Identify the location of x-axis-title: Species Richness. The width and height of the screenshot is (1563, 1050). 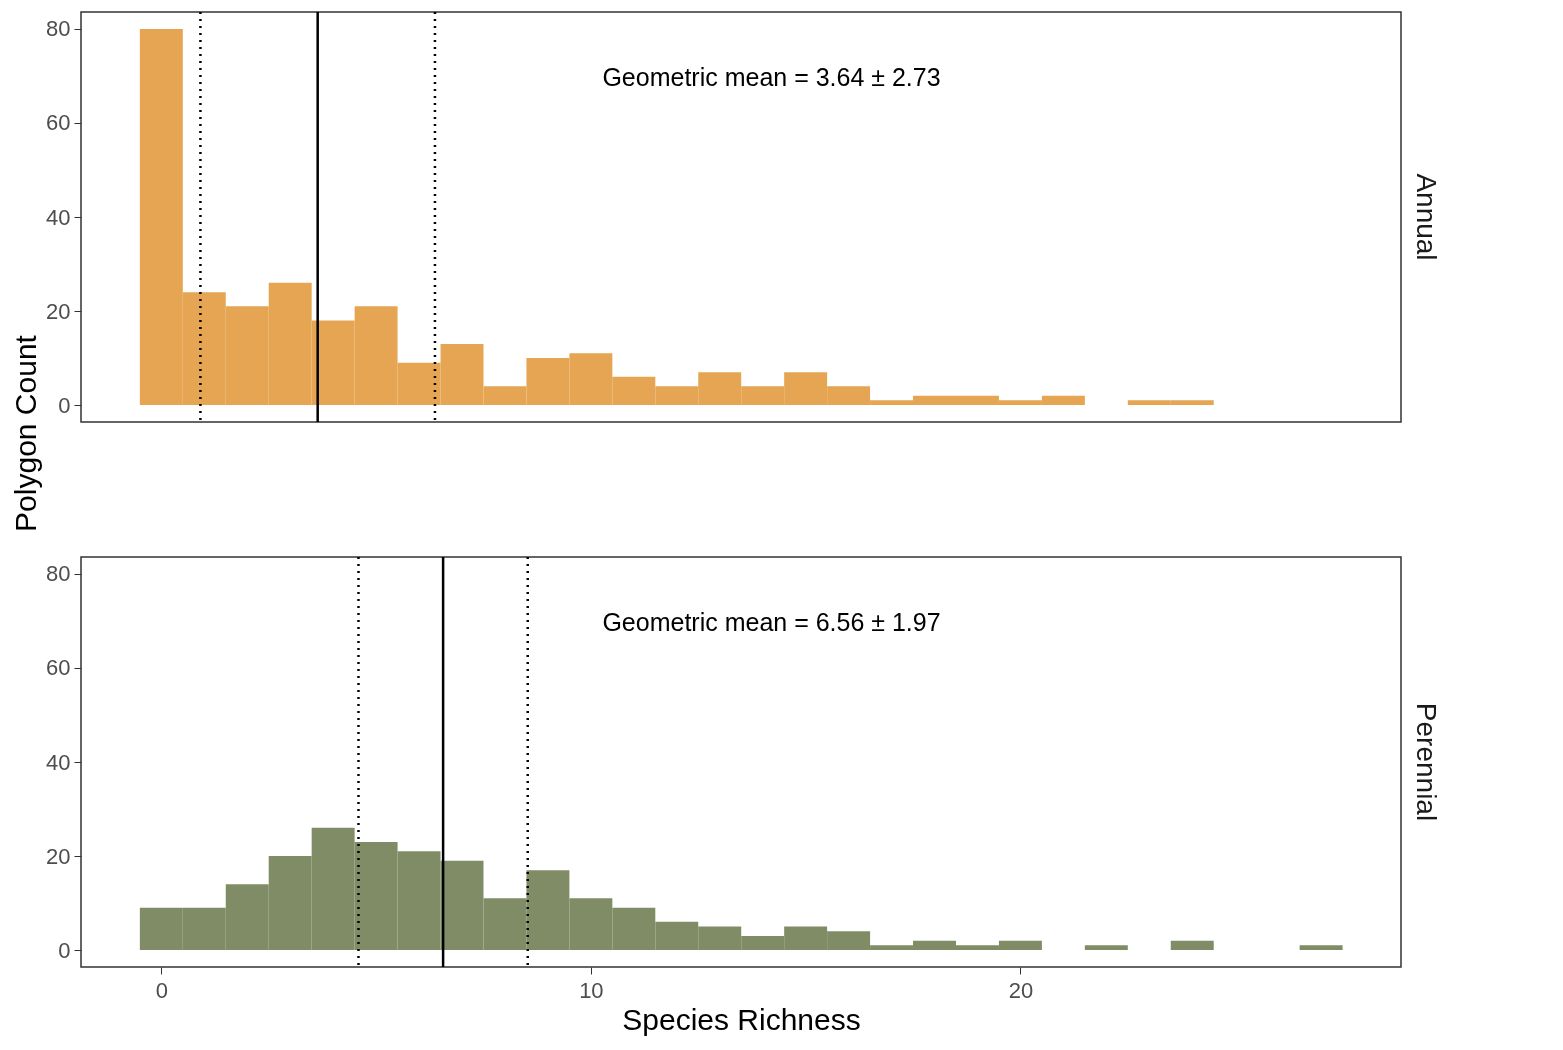
(741, 1019).